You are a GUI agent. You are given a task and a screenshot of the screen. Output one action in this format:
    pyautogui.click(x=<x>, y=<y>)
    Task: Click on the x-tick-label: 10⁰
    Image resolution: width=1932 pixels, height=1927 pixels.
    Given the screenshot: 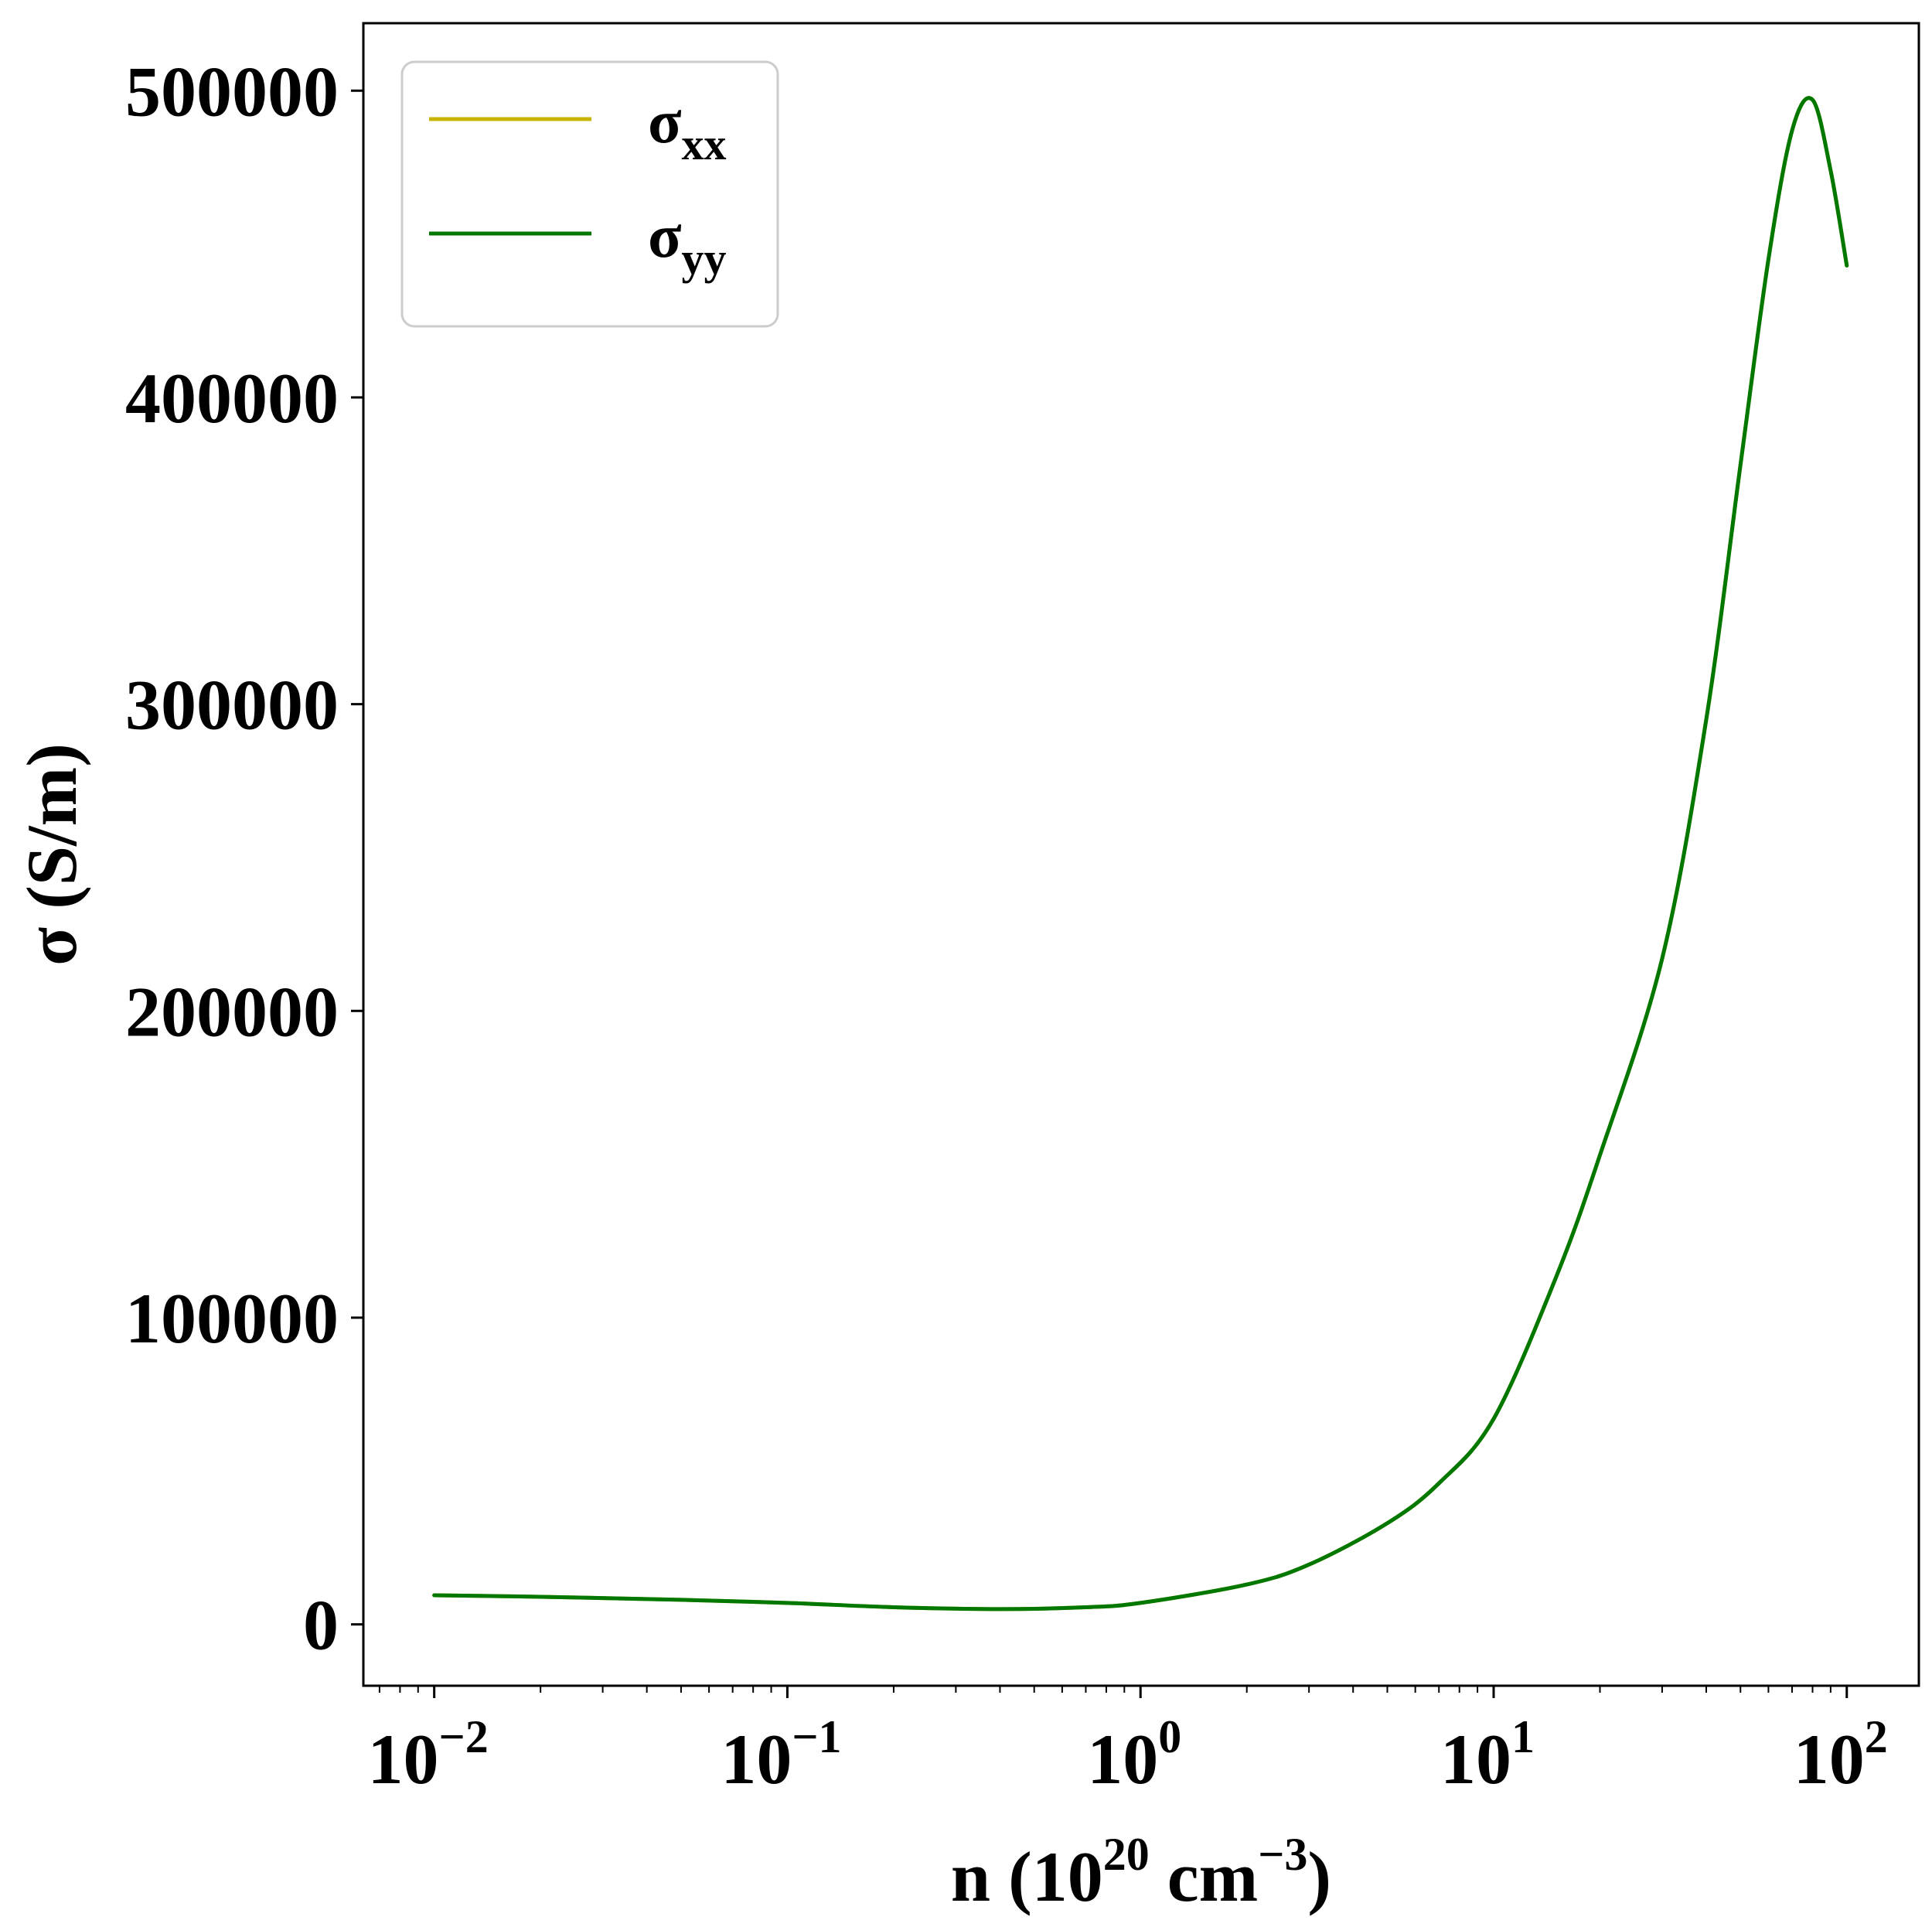 What is the action you would take?
    pyautogui.click(x=1134, y=1755)
    